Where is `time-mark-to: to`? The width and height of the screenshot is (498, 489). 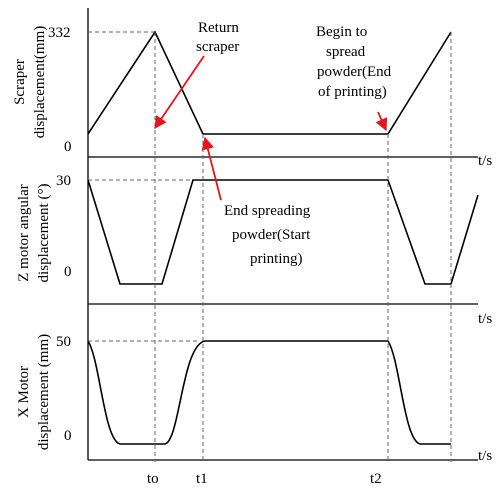
time-mark-to: to is located at coordinates (153, 479).